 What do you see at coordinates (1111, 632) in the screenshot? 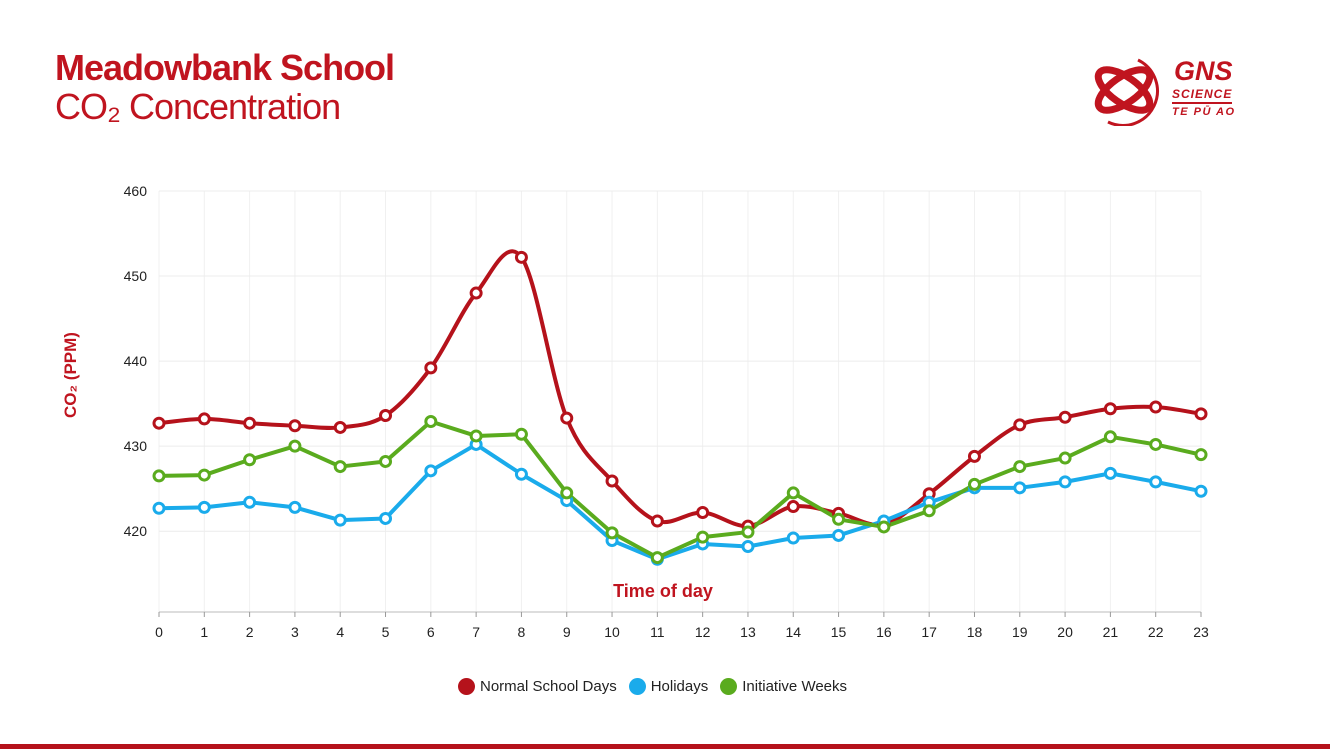
I see `x-tick-label: 21` at bounding box center [1111, 632].